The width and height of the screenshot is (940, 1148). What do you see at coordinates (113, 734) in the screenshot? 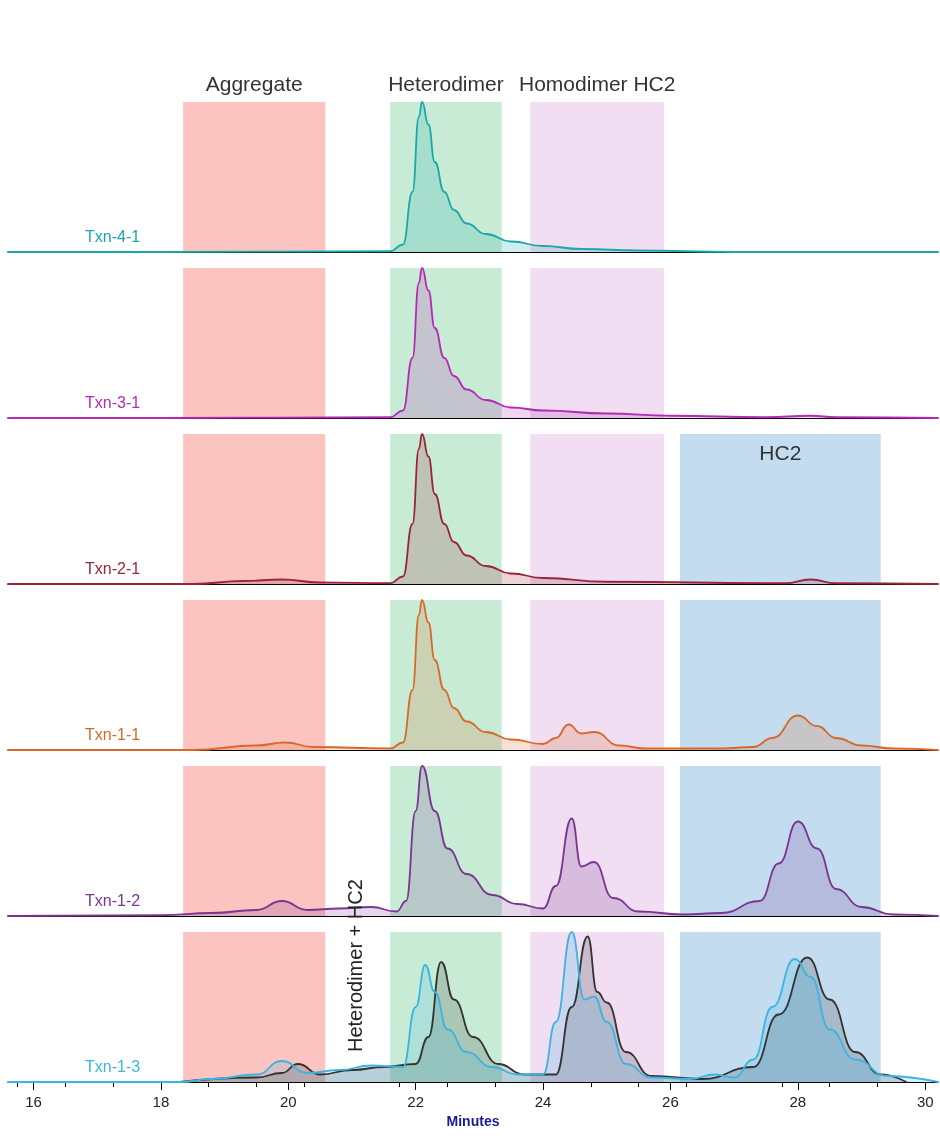
I see `series-label: Txn-1-1` at bounding box center [113, 734].